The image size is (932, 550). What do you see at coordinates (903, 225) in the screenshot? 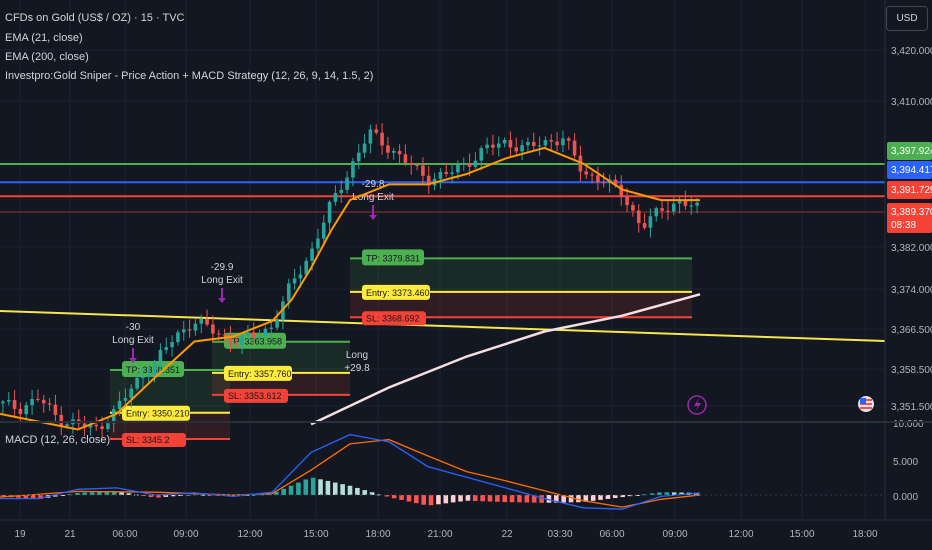
I see `countdown-label: 08:38` at bounding box center [903, 225].